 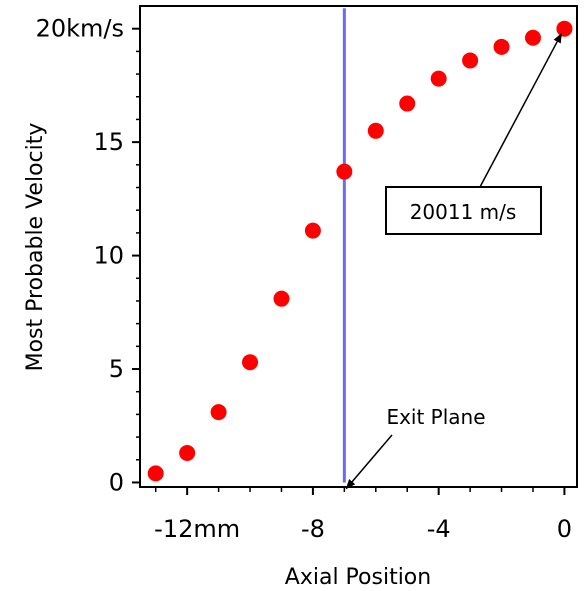 I want to click on x-axis-ticks: -12mm -8 -4 0, so click(x=363, y=515).